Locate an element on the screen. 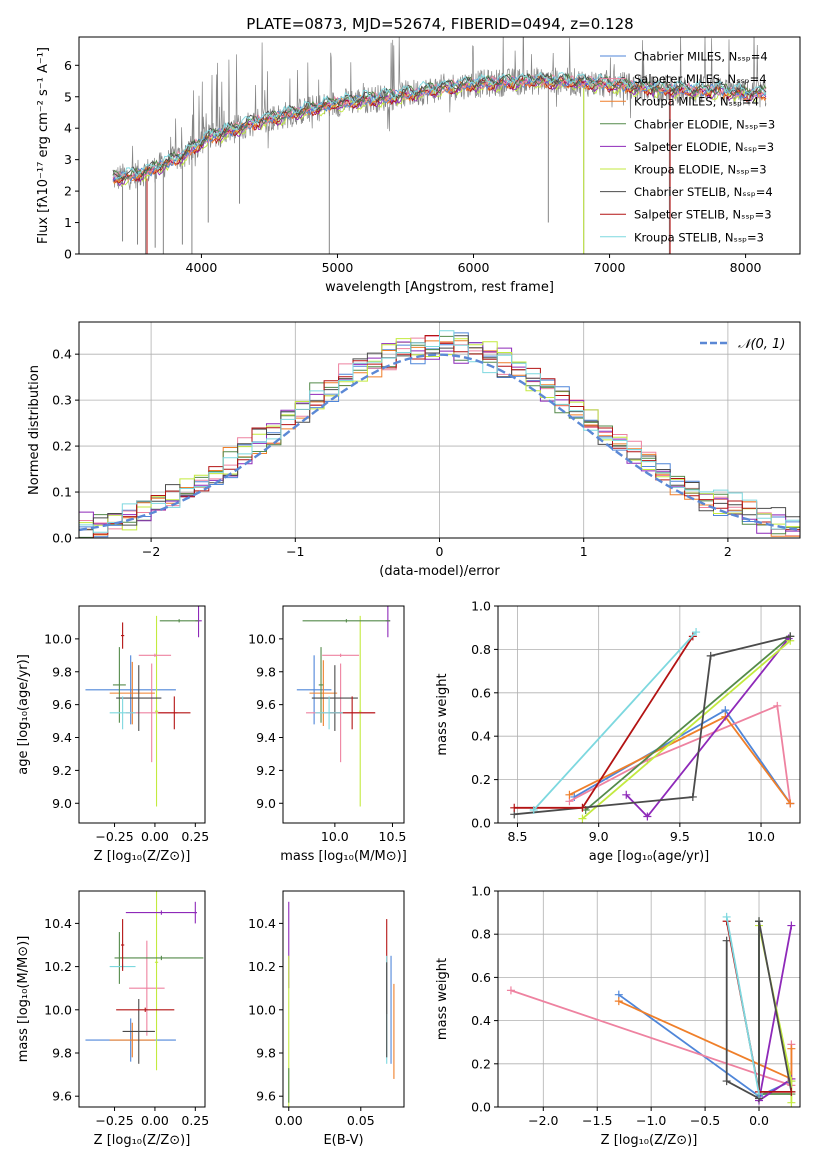 The width and height of the screenshot is (819, 1170). mass_vs_Z-xtick-label: 0.00 is located at coordinates (155, 1120).